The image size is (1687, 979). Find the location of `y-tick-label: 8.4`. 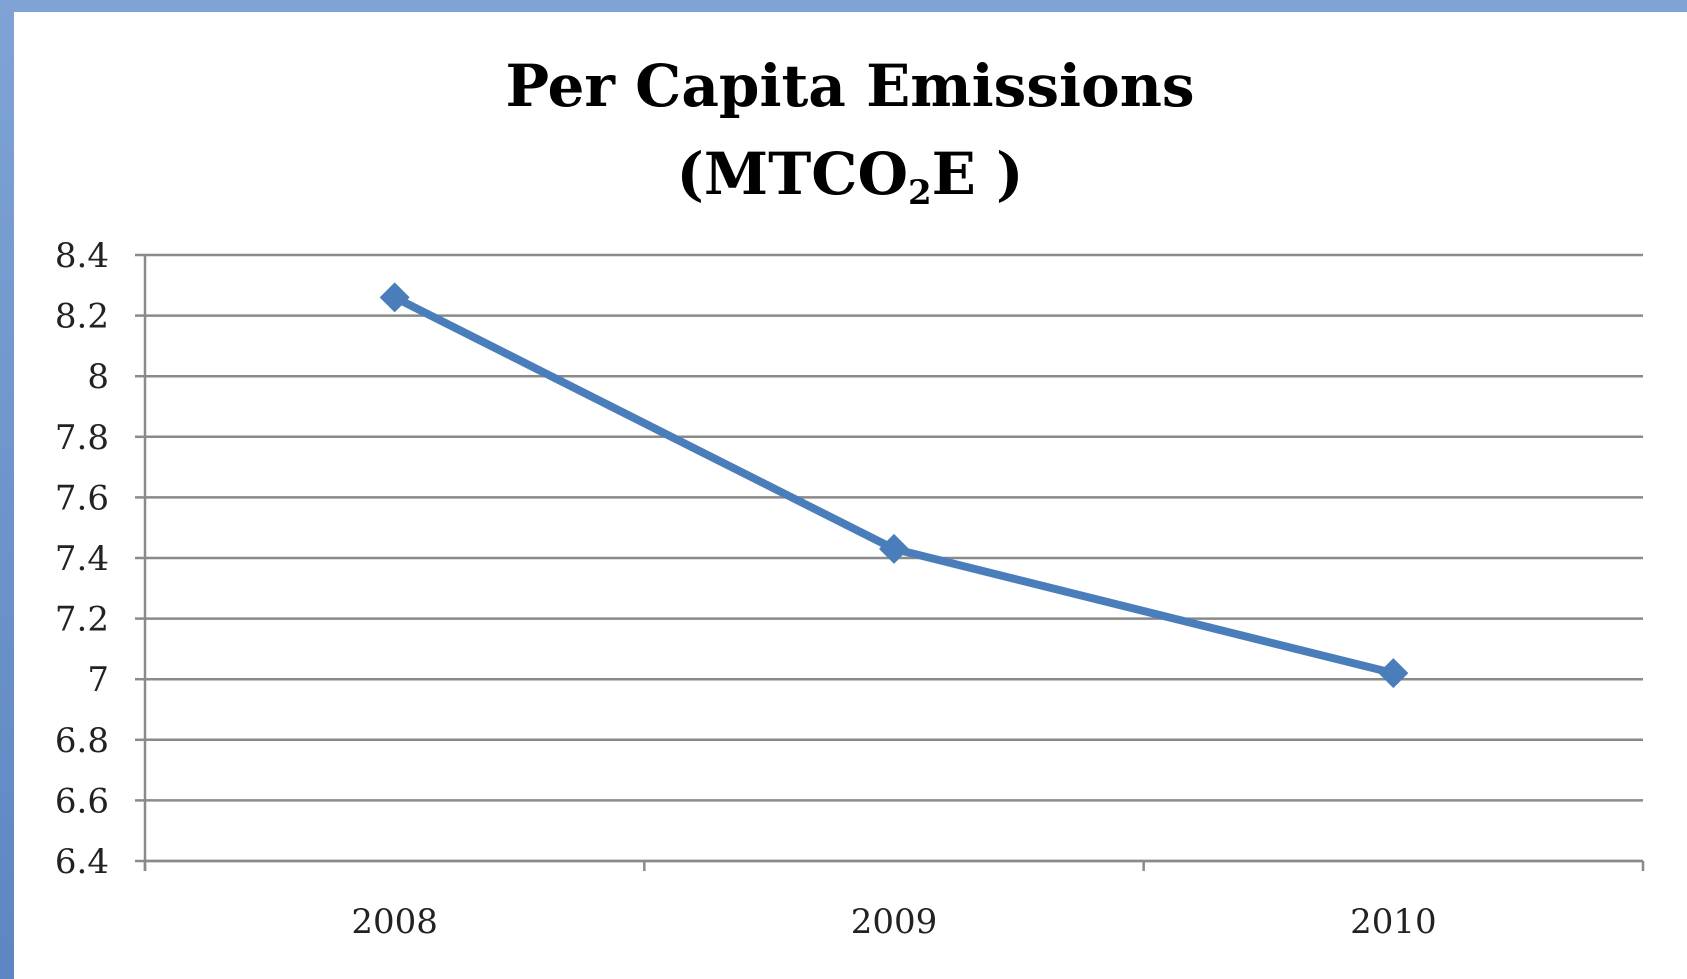

y-tick-label: 8.4 is located at coordinates (82, 256).